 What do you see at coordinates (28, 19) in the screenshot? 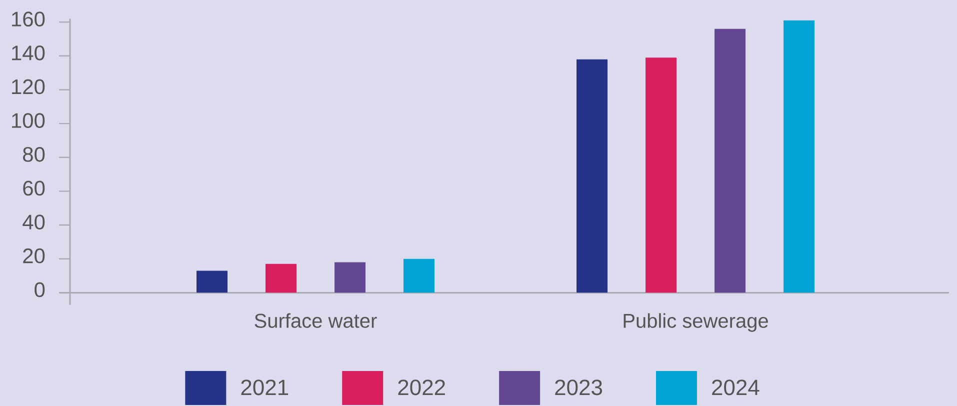
I see `y-tick-label: 160` at bounding box center [28, 19].